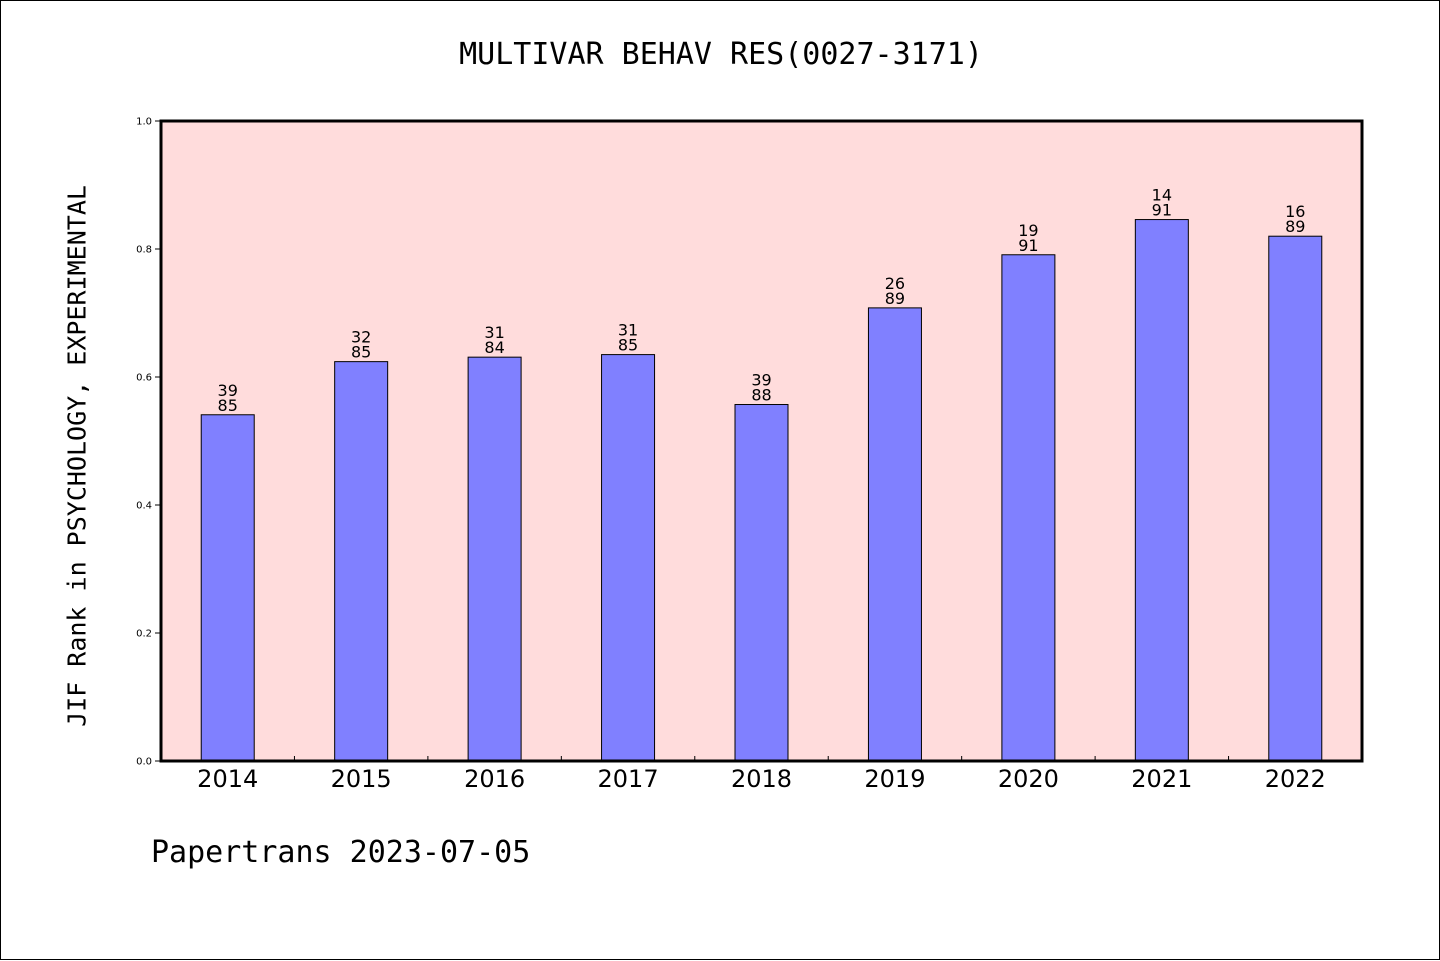 This screenshot has width=1440, height=961. What do you see at coordinates (1162, 195) in the screenshot?
I see `bar-rank-label-2021: 14` at bounding box center [1162, 195].